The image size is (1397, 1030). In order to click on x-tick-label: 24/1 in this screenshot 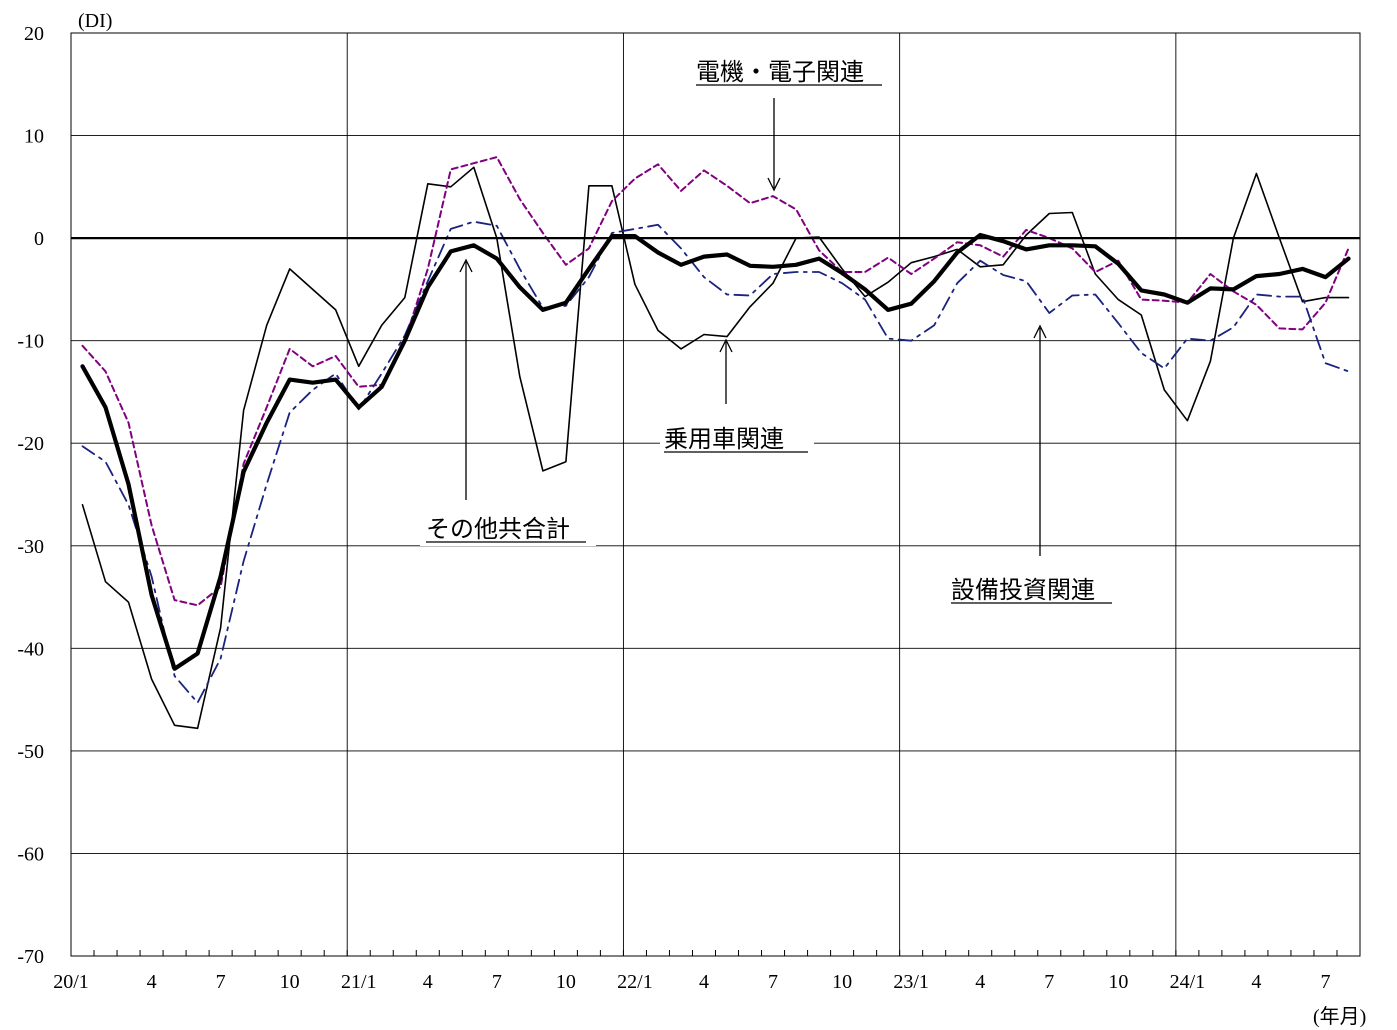, I will do `click(1188, 982)`.